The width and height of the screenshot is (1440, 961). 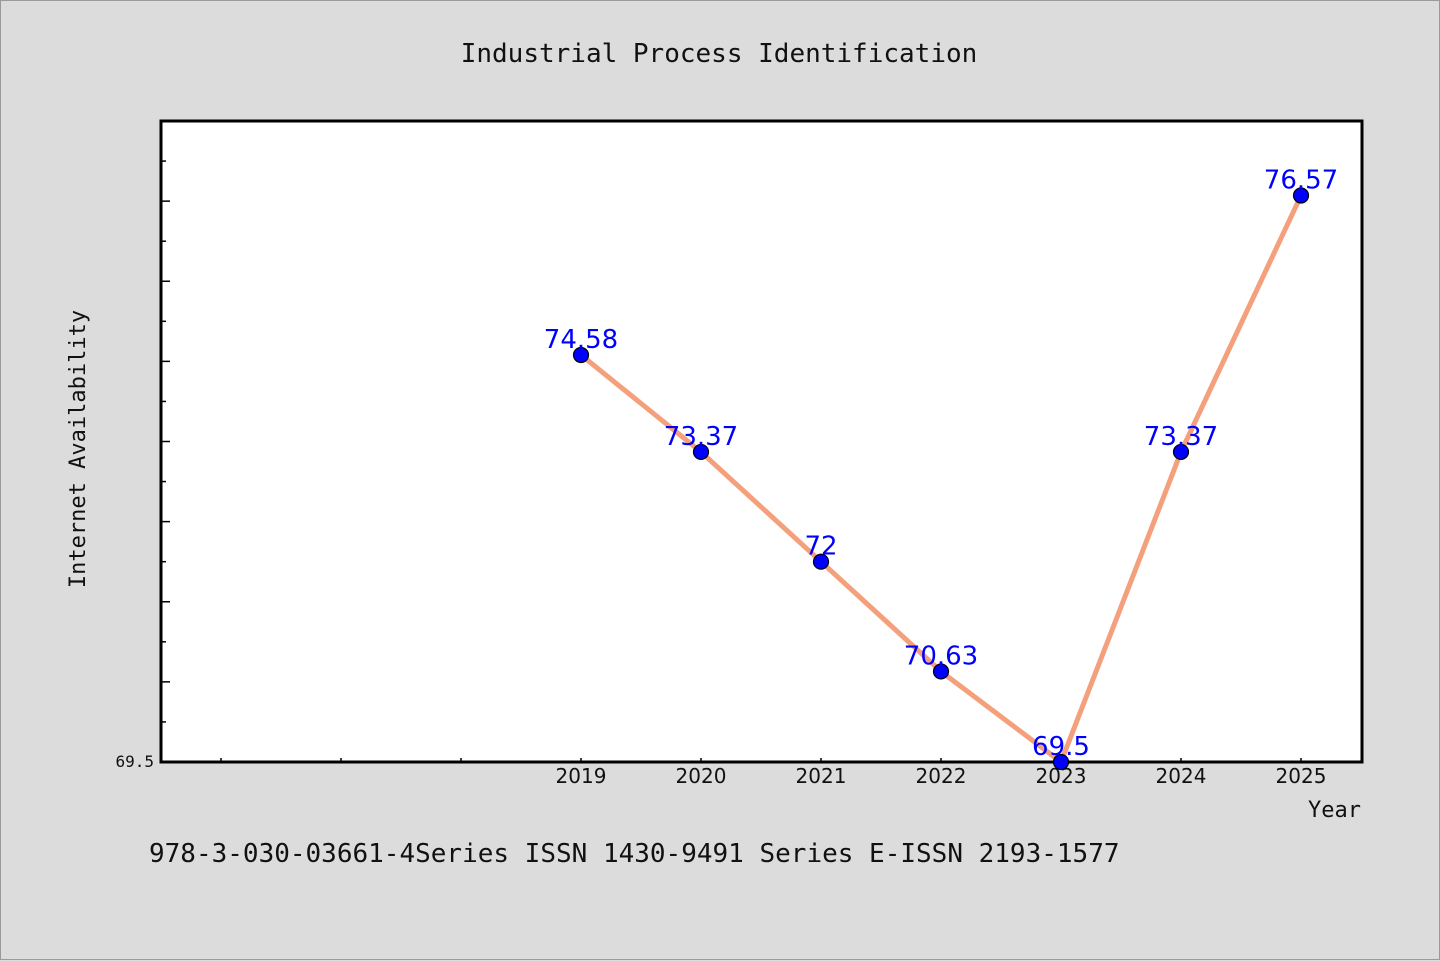 I want to click on y-tick-label: 69.5, so click(x=134, y=761).